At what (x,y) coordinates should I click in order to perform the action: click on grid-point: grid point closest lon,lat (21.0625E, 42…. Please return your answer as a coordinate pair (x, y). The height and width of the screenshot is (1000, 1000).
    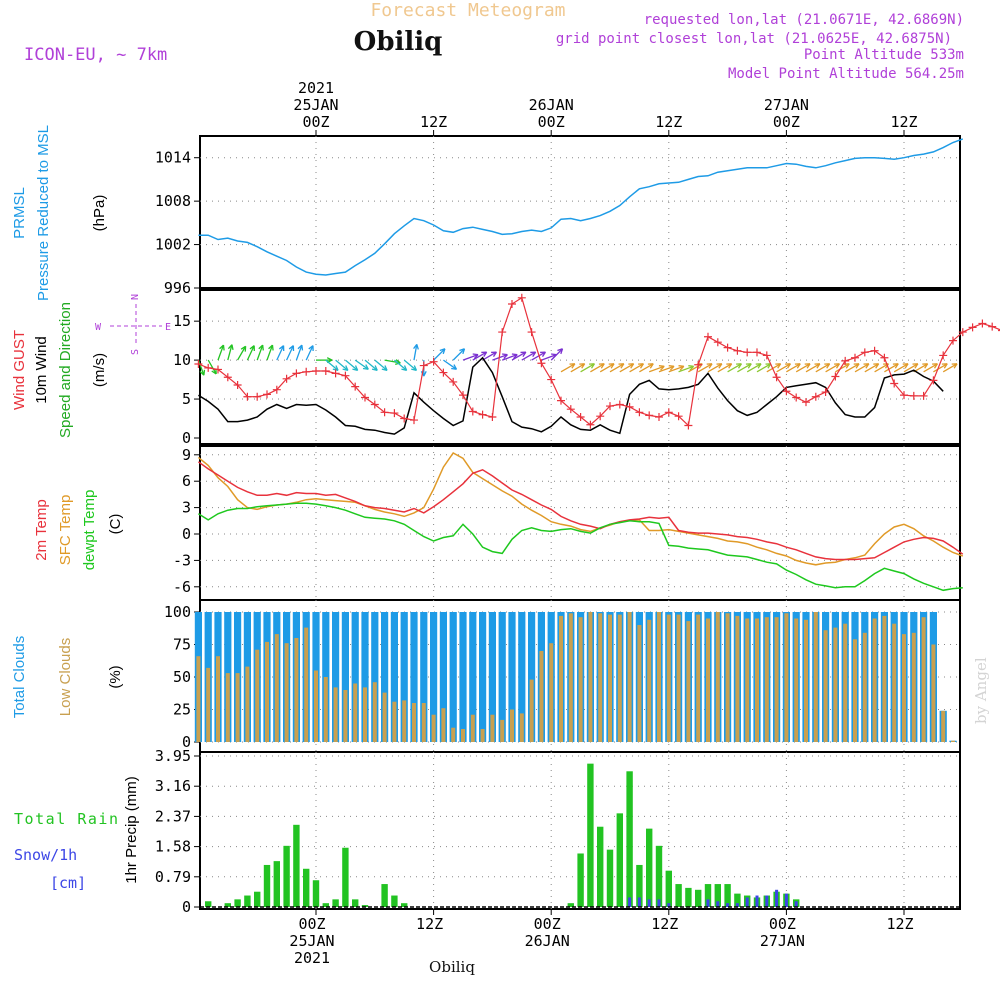
    Looking at the image, I should click on (754, 39).